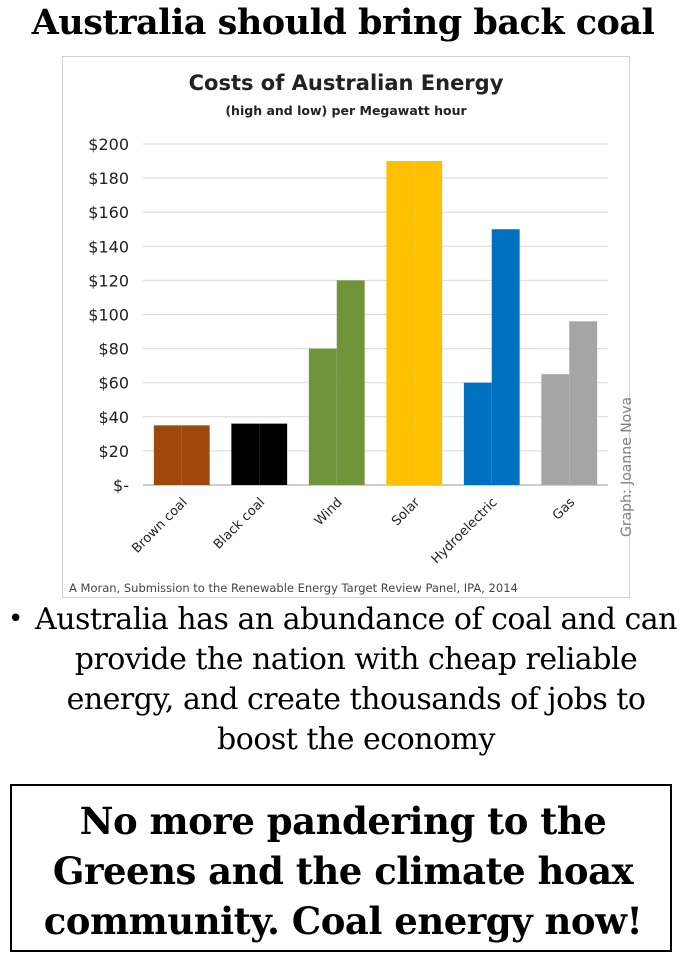 This screenshot has height=960, width=686. I want to click on x-tick-label: Solar, so click(406, 512).